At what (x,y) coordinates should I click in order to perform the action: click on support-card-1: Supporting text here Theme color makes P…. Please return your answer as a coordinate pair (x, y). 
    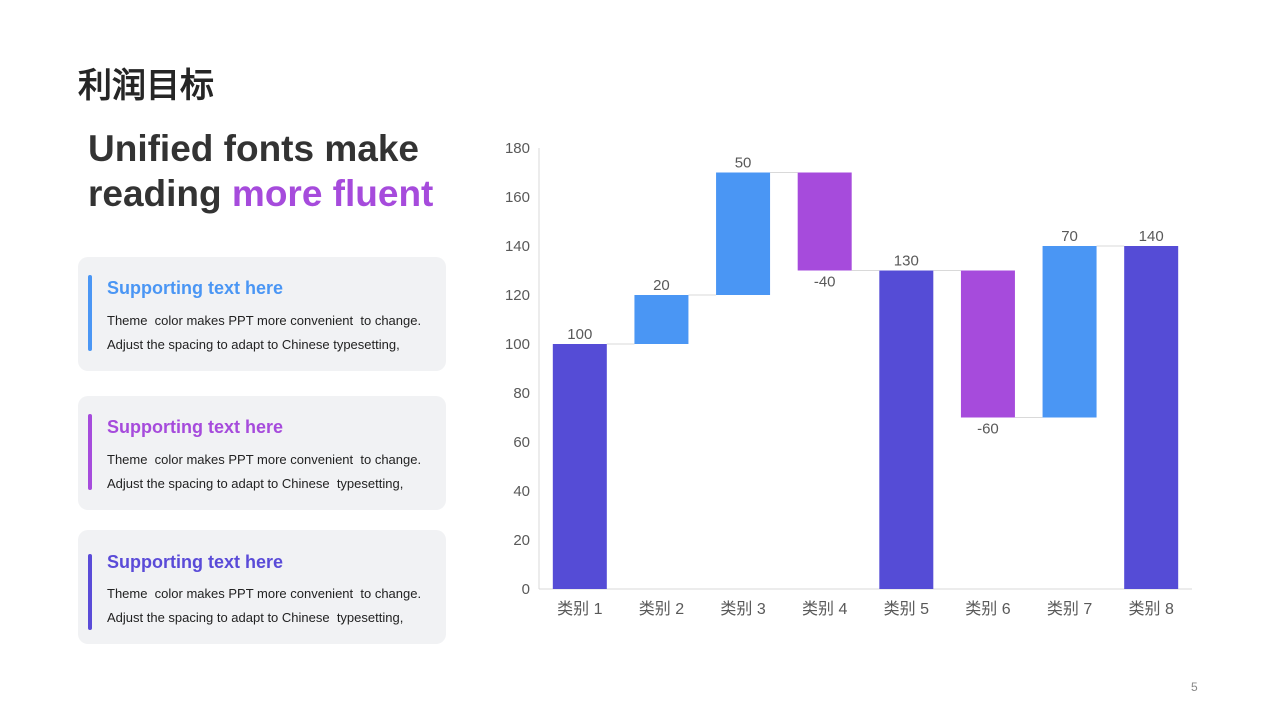
    Looking at the image, I should click on (262, 314).